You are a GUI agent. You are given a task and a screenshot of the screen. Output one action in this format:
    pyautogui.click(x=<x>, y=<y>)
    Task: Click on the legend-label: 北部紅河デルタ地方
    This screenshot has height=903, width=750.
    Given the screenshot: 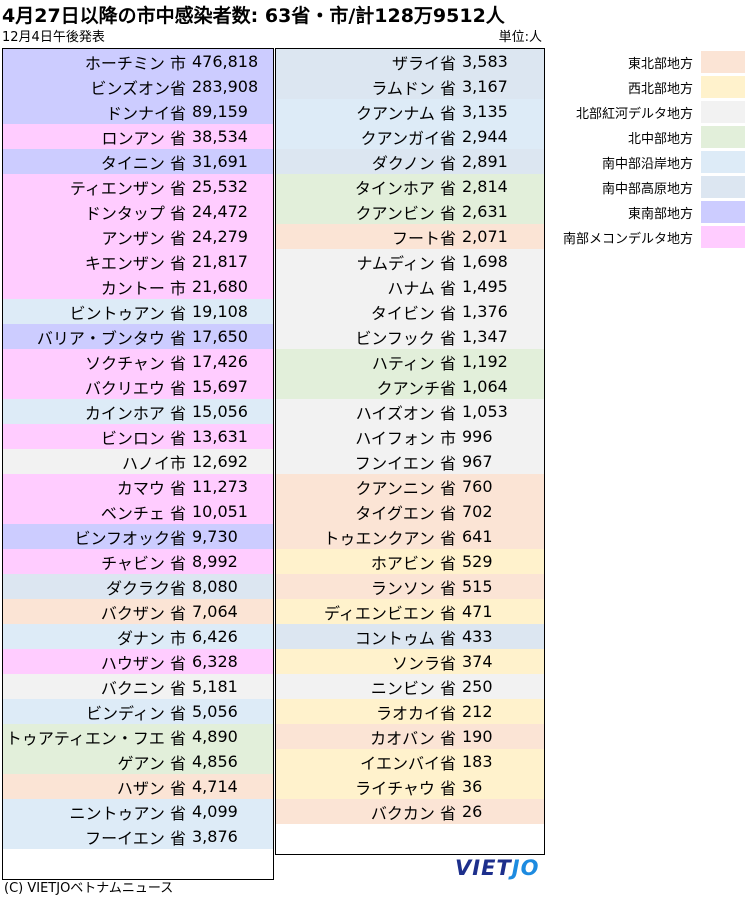 What is the action you would take?
    pyautogui.click(x=634, y=114)
    